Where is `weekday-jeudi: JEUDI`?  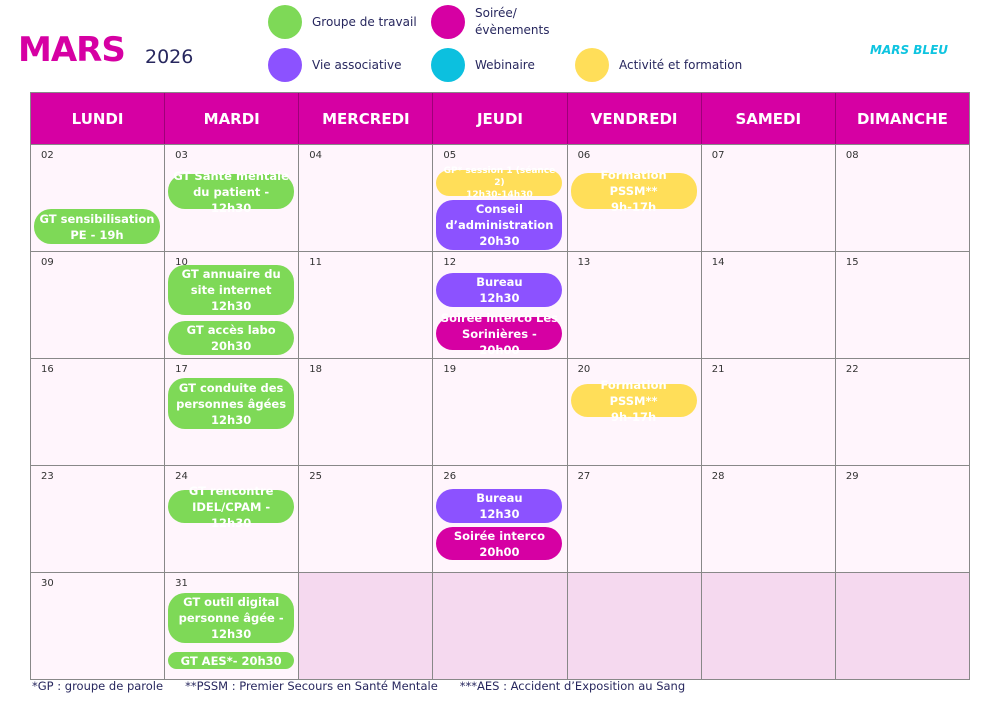 weekday-jeudi: JEUDI is located at coordinates (500, 118).